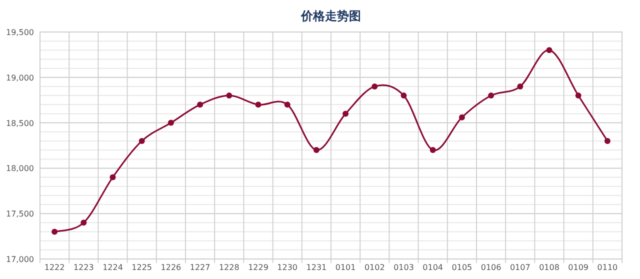 Image resolution: width=640 pixels, height=279 pixels. What do you see at coordinates (200, 267) in the screenshot?
I see `x-tick-label: 1227` at bounding box center [200, 267].